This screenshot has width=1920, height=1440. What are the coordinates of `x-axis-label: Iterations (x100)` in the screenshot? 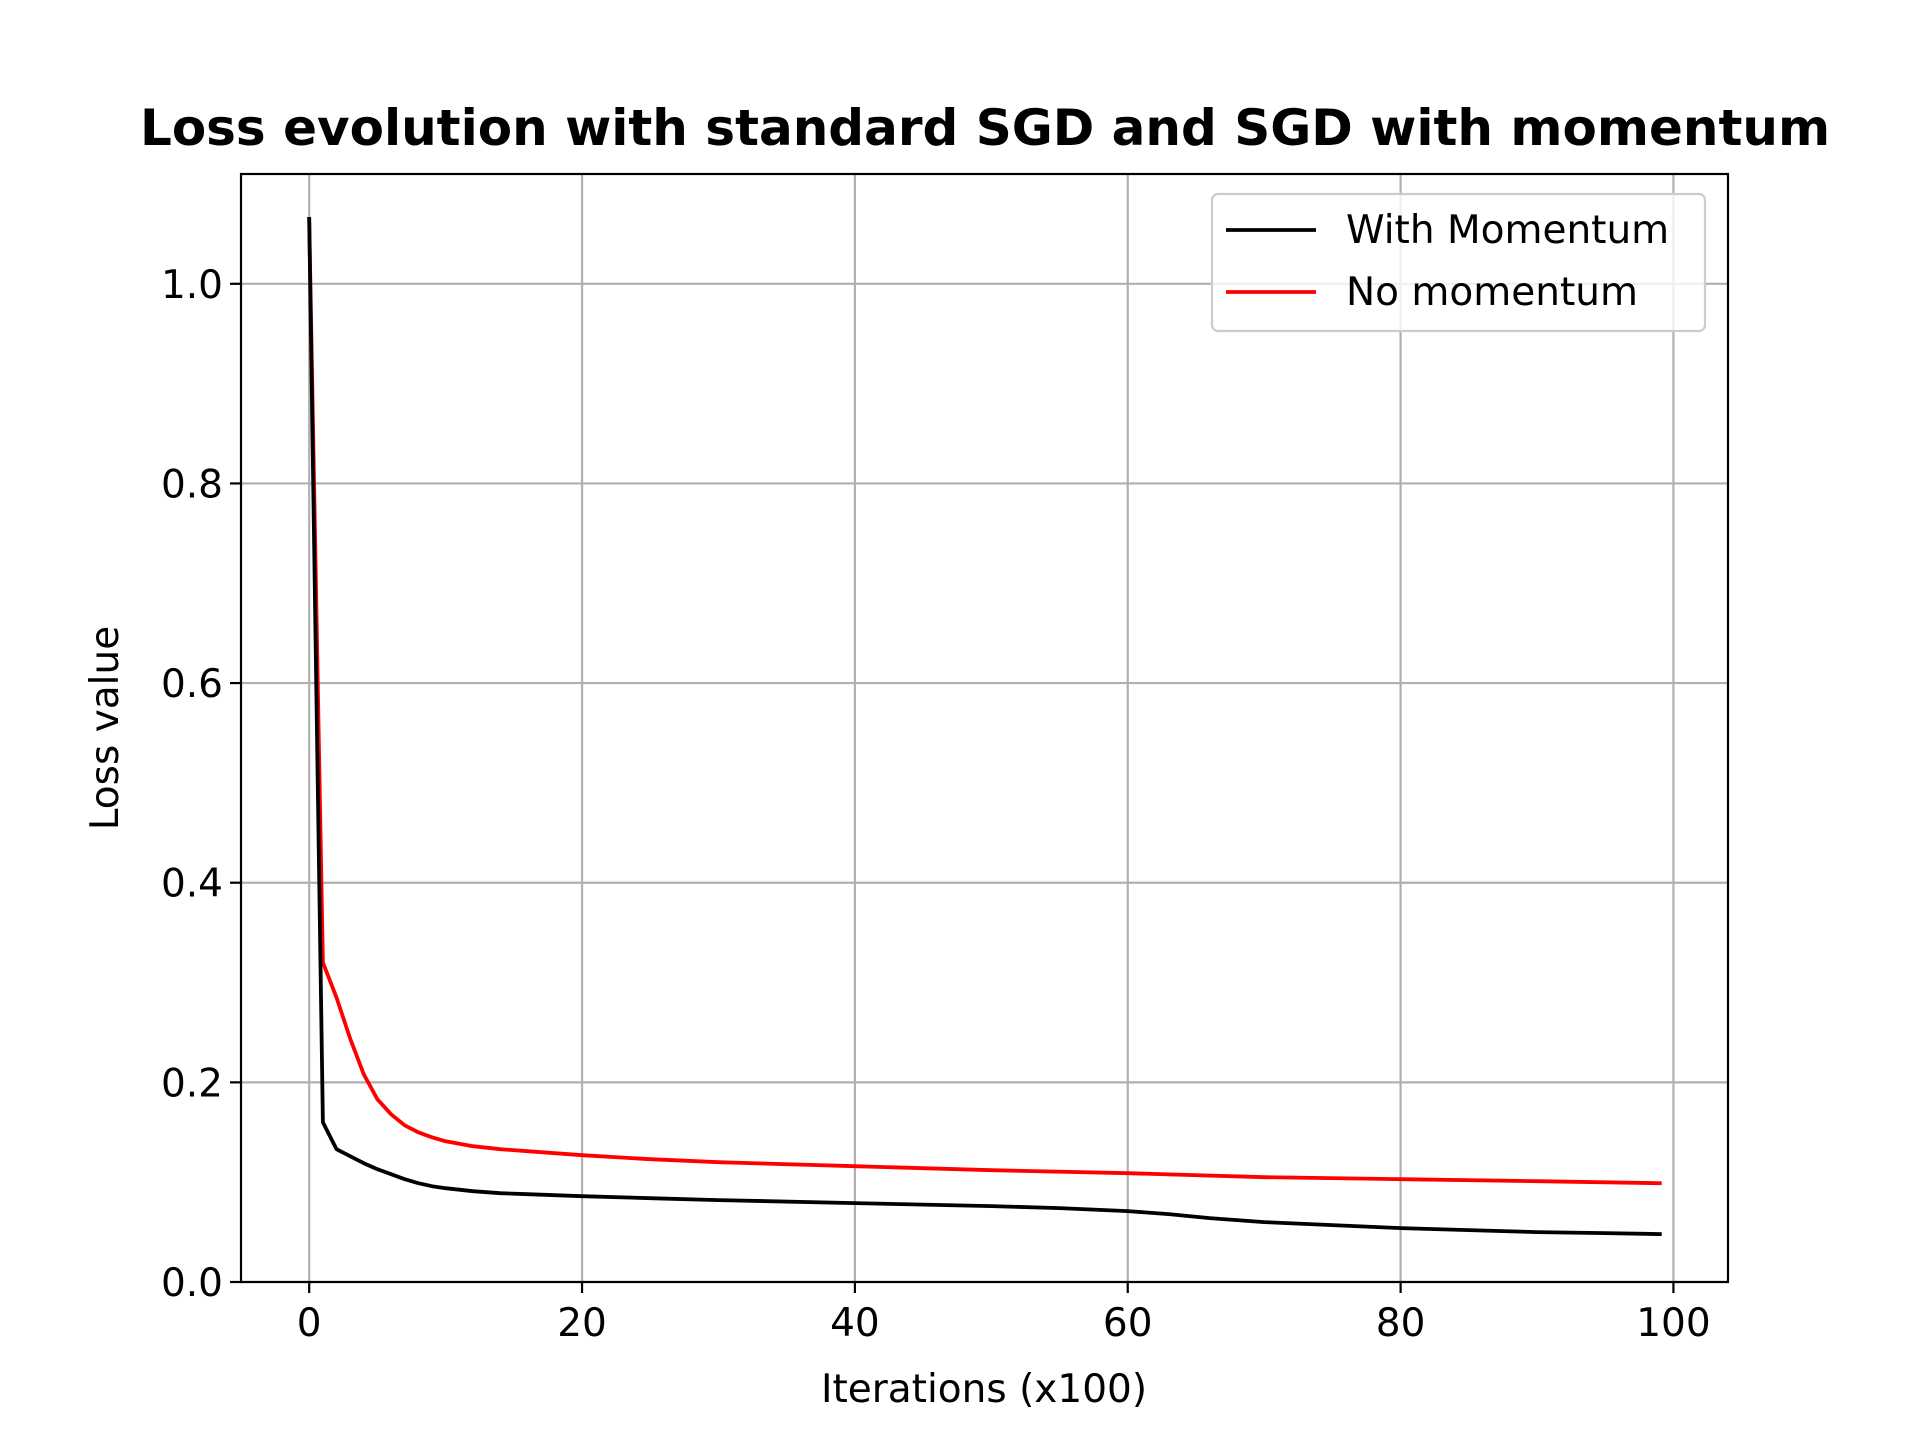 It's located at (984, 1389).